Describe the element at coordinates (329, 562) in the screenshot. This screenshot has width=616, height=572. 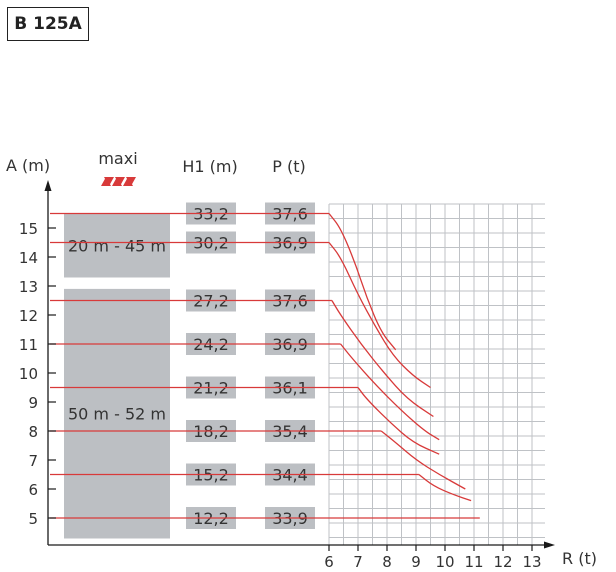
I see `x-tick-label: 6` at that location.